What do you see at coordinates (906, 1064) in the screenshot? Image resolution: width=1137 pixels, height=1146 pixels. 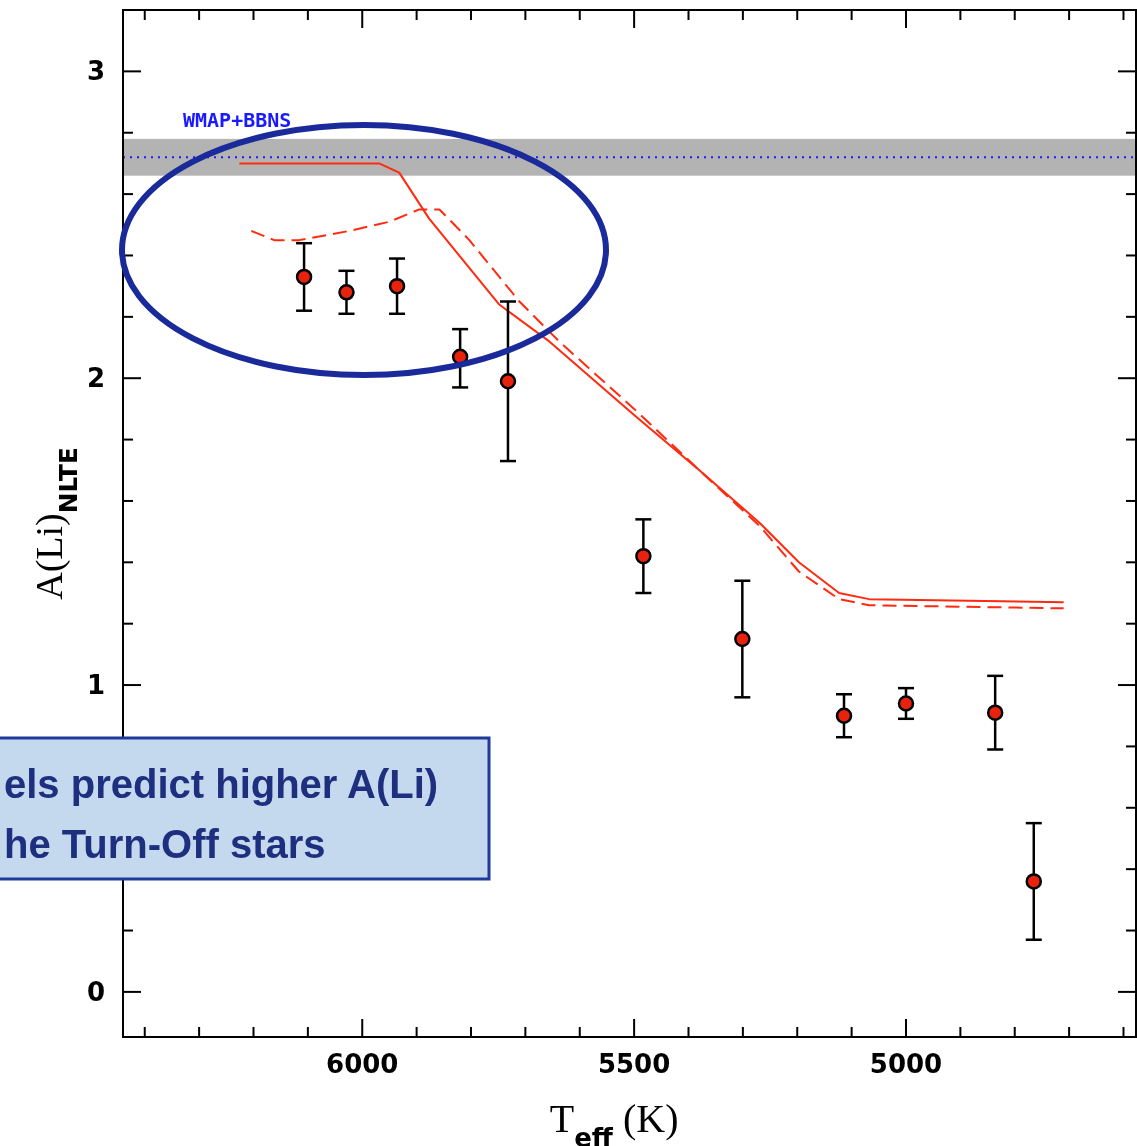 I see `x-tick-label: 5000` at bounding box center [906, 1064].